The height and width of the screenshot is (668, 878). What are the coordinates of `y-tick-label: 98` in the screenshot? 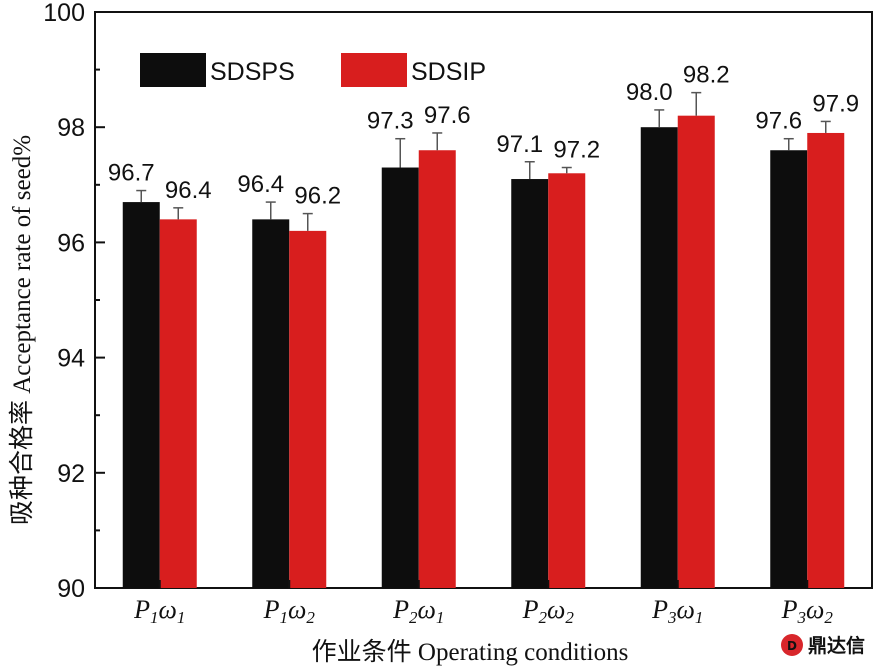 It's located at (71, 128).